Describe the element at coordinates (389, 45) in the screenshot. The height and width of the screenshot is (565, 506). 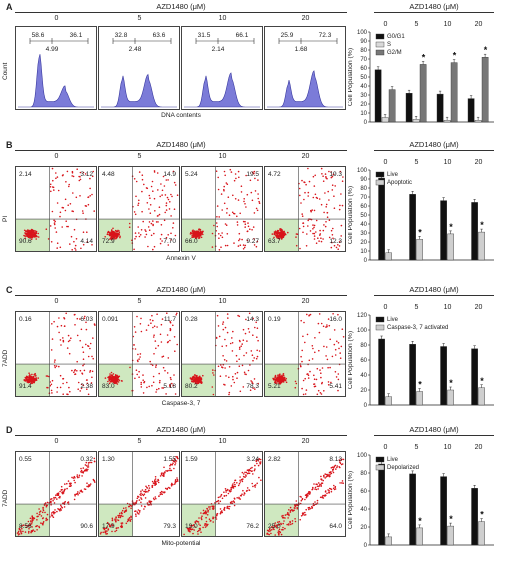
I see `legend-label: S` at that location.